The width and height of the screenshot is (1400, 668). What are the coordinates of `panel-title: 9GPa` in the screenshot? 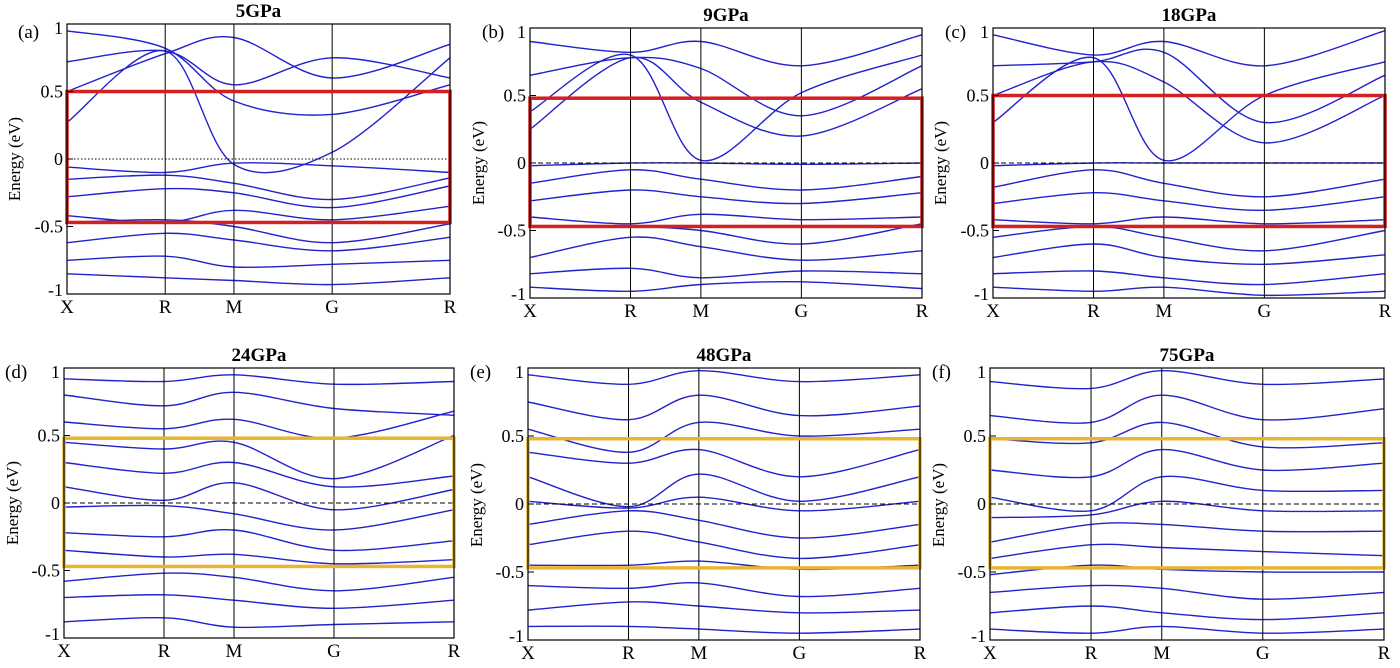 It's located at (726, 15).